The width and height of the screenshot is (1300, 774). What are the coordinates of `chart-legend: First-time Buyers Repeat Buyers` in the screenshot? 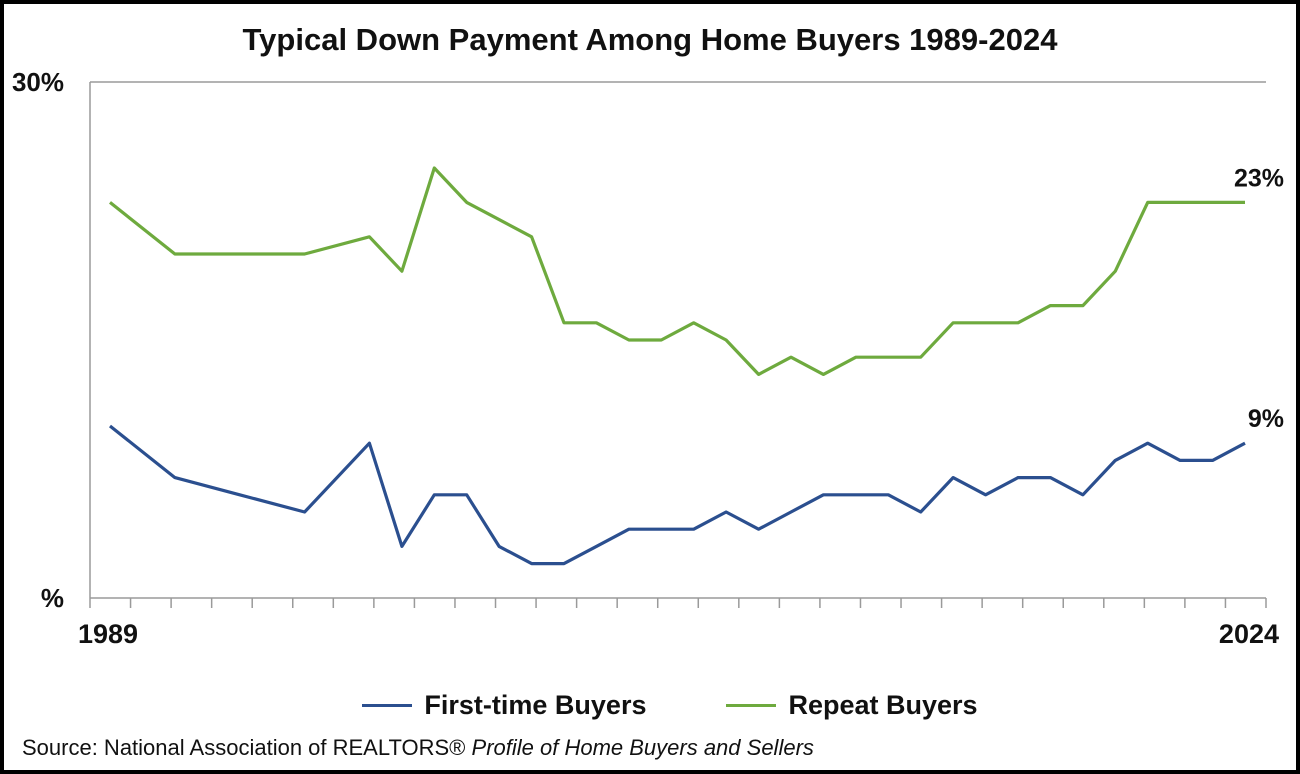 It's located at (650, 705).